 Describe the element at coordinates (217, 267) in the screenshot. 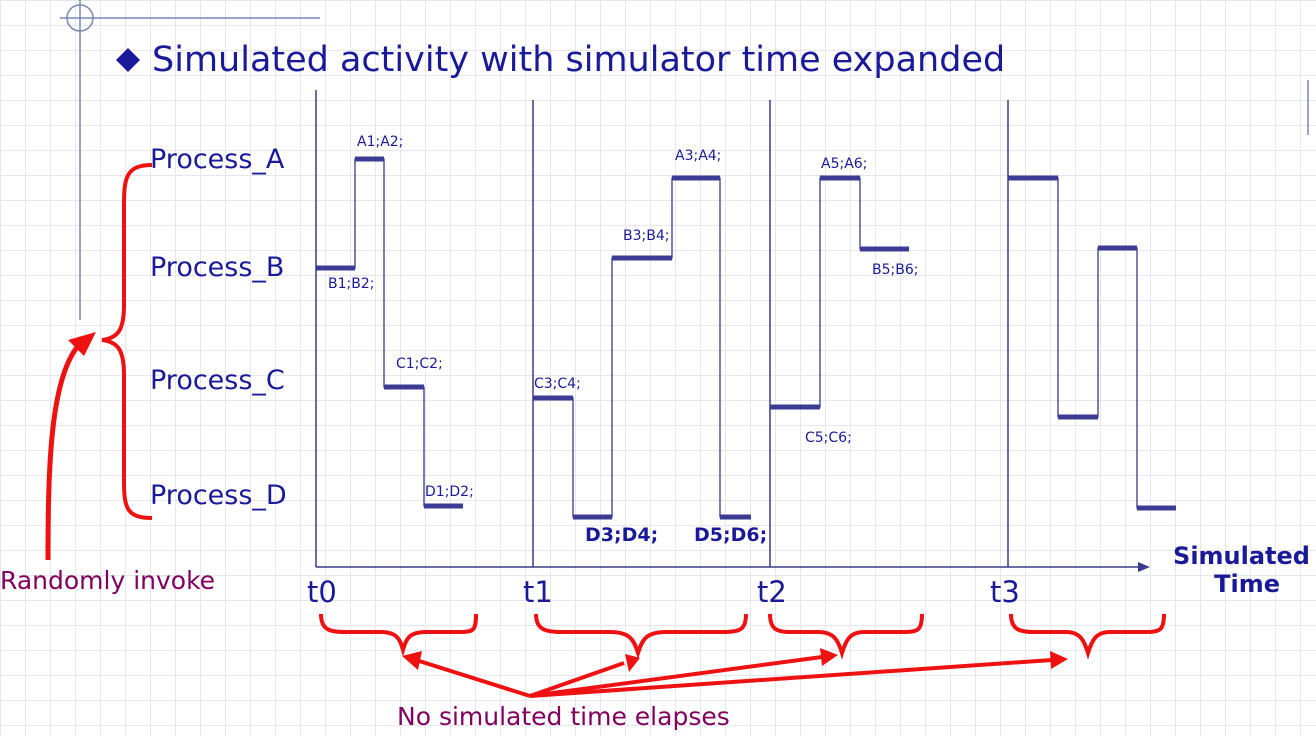

I see `process-label-b: Process_B` at that location.